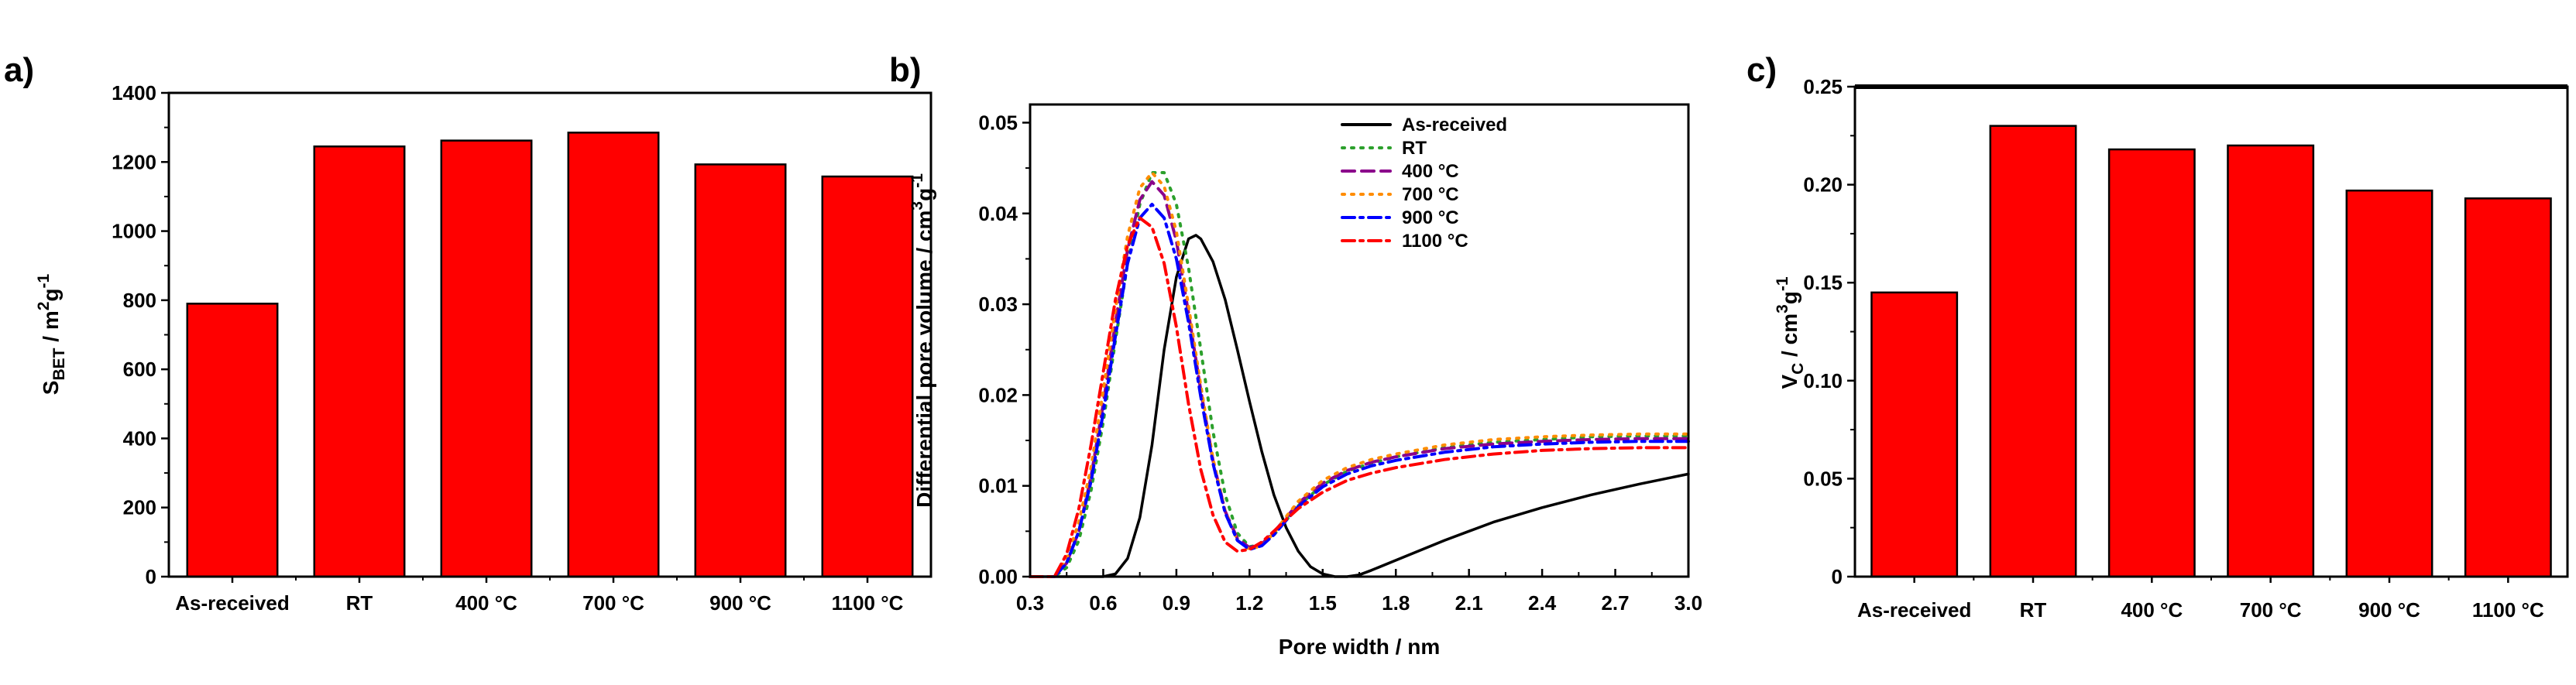  Describe the element at coordinates (139, 301) in the screenshot. I see `y-tick-label: 800` at that location.